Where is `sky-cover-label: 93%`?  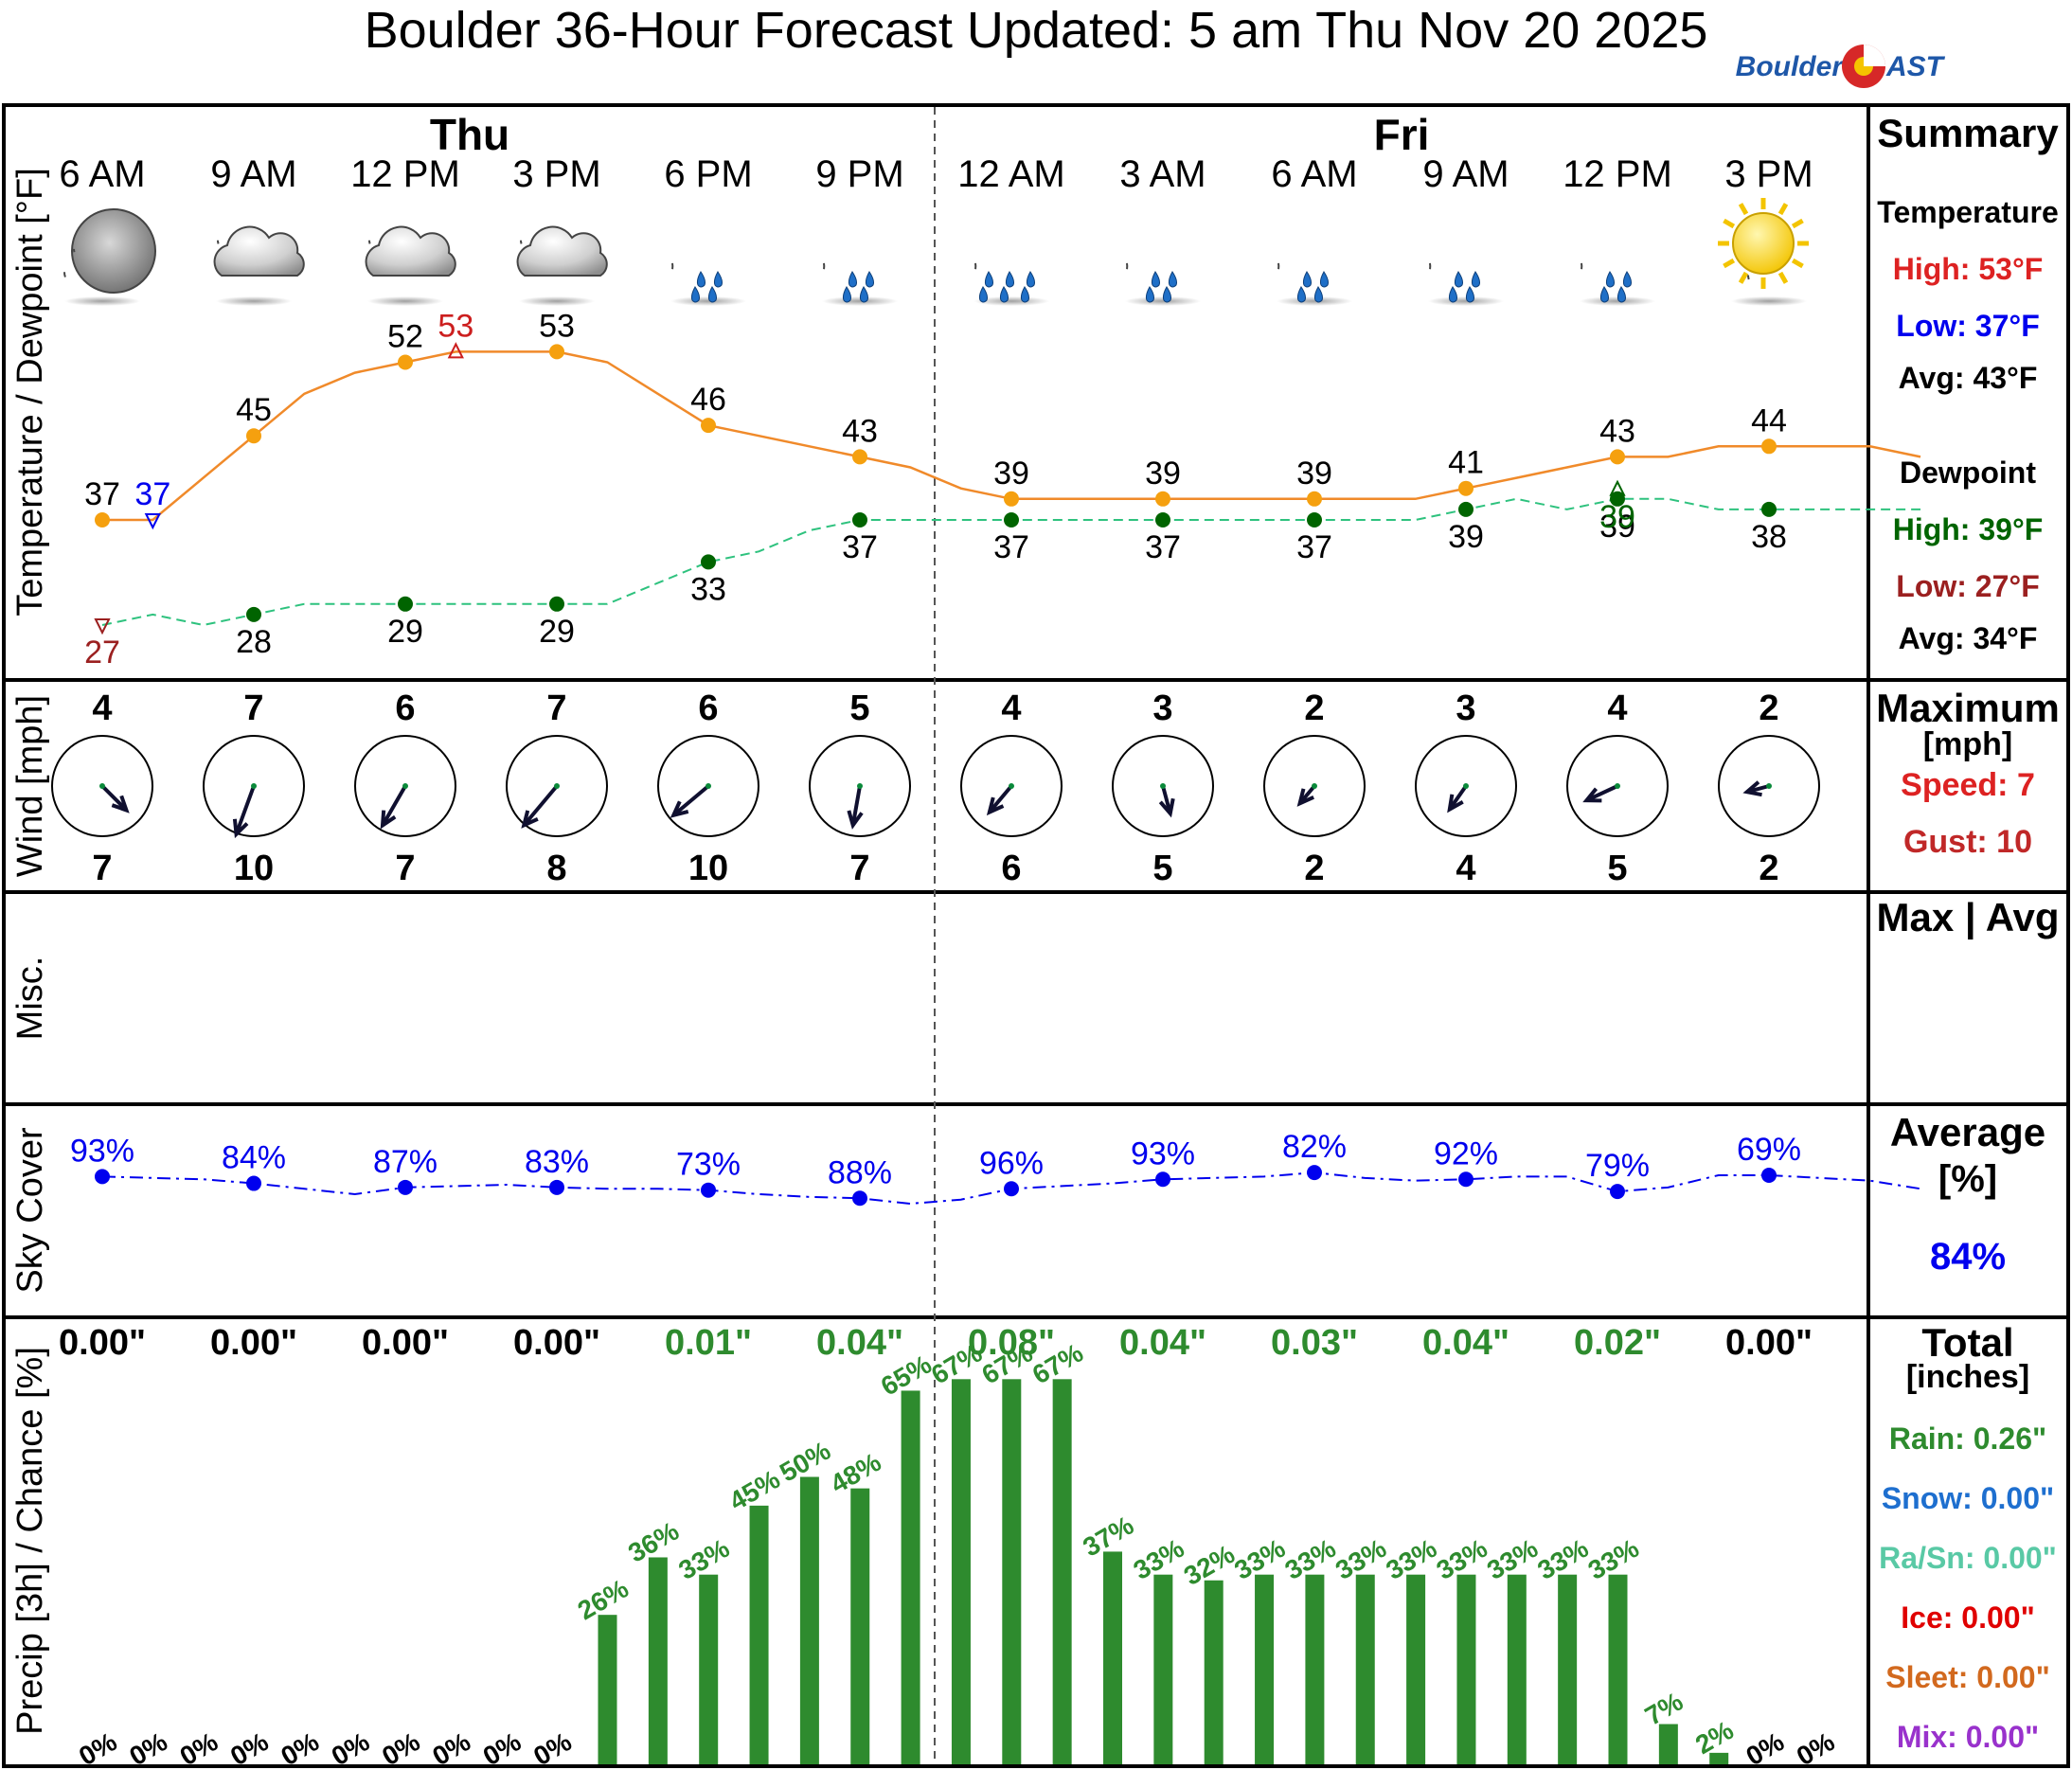 sky-cover-label: 93% is located at coordinates (102, 1151).